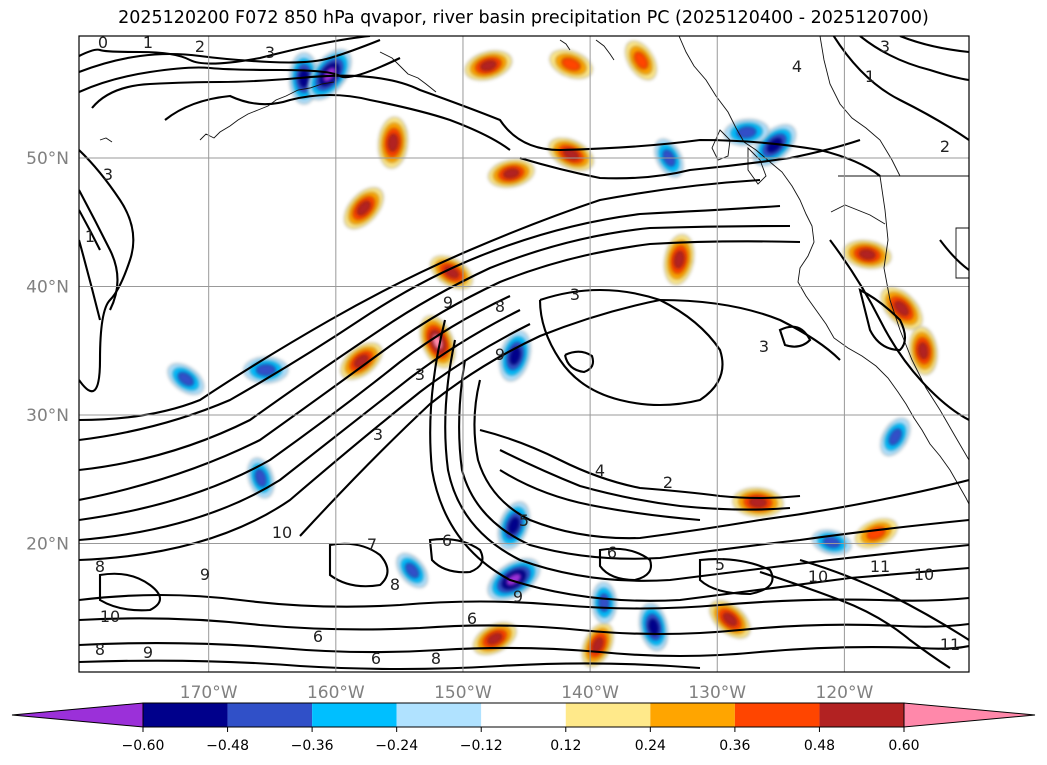 This screenshot has height=765, width=1047. What do you see at coordinates (819, 746) in the screenshot?
I see `colorbar-tick-label: 0.48` at bounding box center [819, 746].